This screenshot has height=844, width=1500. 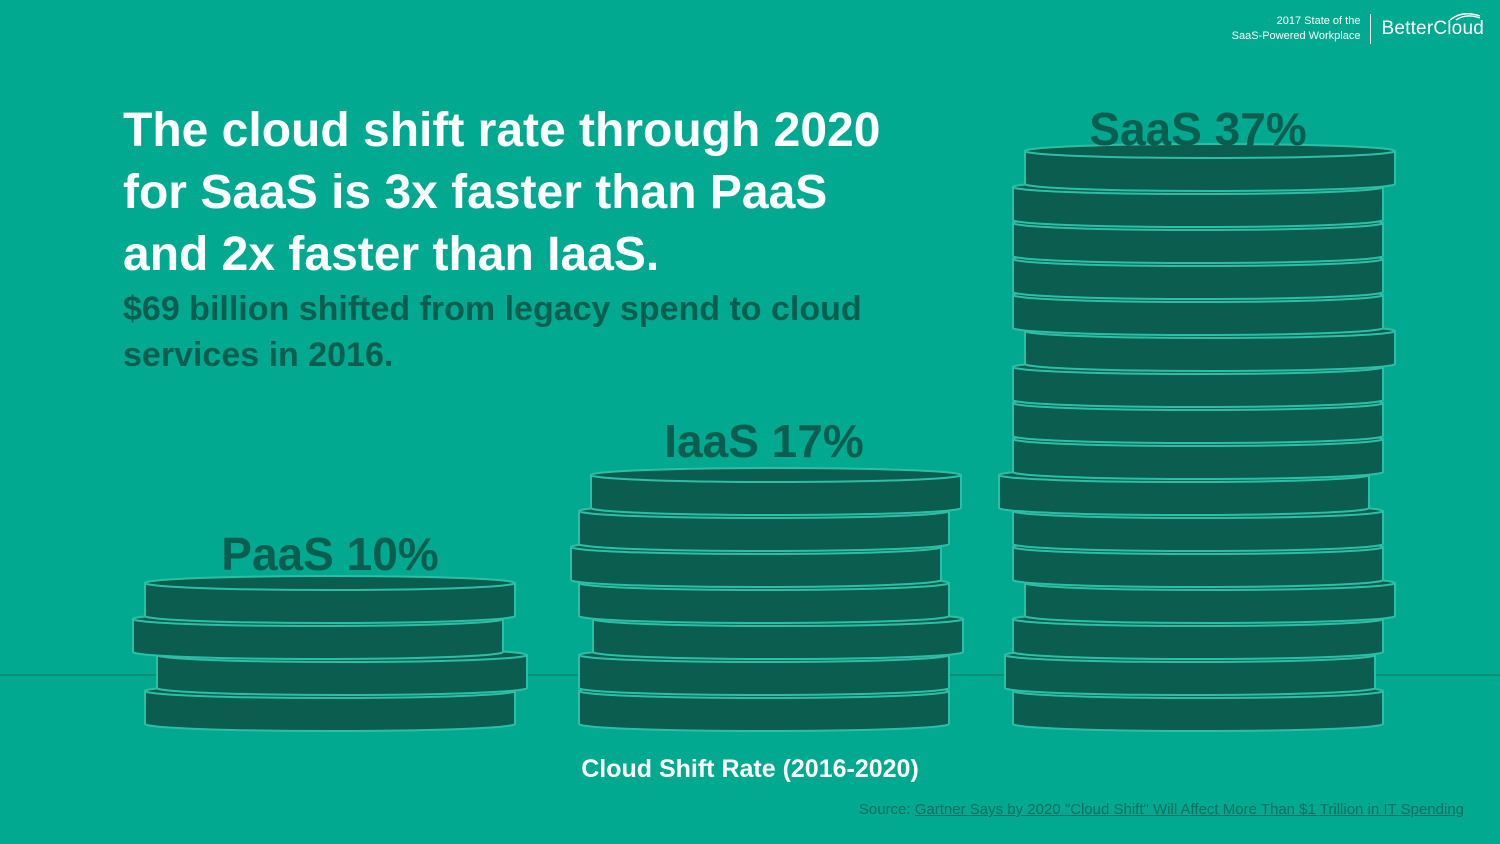 What do you see at coordinates (1318, 21) in the screenshot?
I see `report-title-line-1: 2017 State of the` at bounding box center [1318, 21].